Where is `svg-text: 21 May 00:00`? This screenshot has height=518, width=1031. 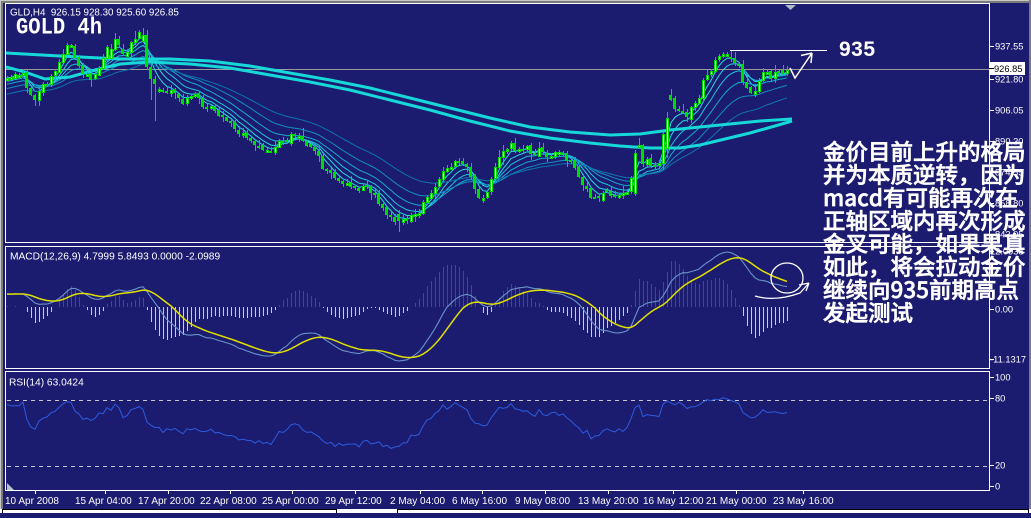 svg-text: 21 May 00:00 is located at coordinates (736, 501).